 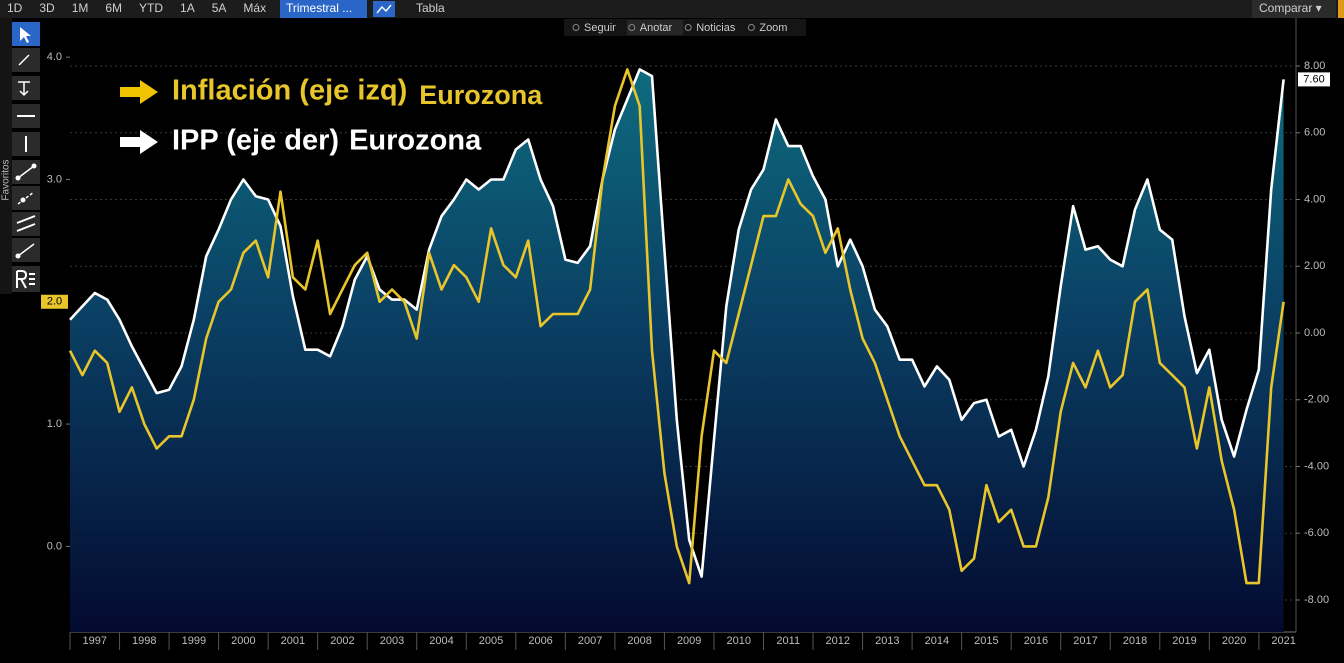 What do you see at coordinates (430, 8) in the screenshot?
I see `table-button: Tabla` at bounding box center [430, 8].